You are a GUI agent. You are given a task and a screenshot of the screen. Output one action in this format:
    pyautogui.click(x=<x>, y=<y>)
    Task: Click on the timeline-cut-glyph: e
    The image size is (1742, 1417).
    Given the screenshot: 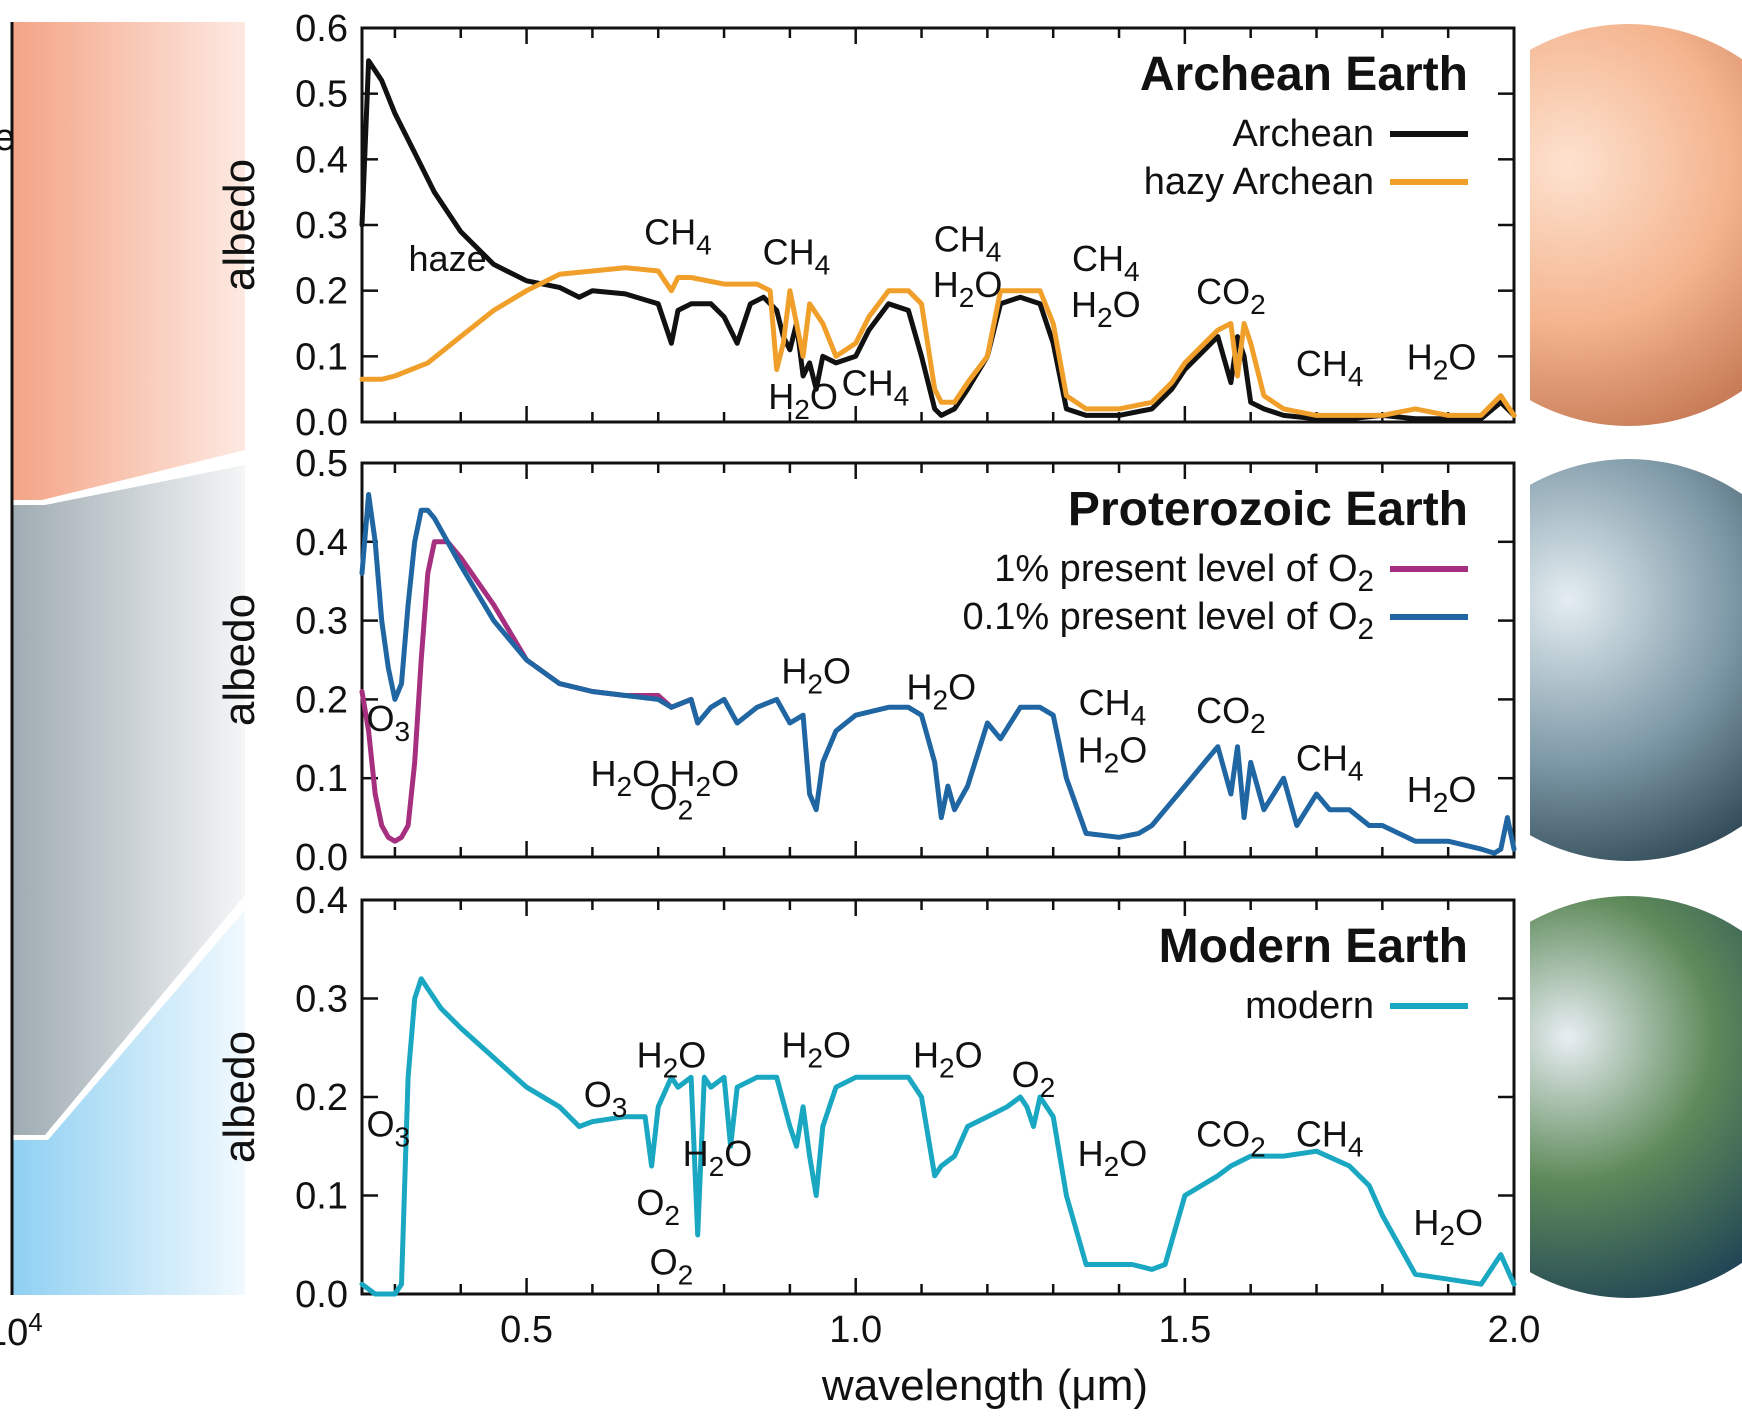 What is the action you would take?
    pyautogui.click(x=7, y=138)
    